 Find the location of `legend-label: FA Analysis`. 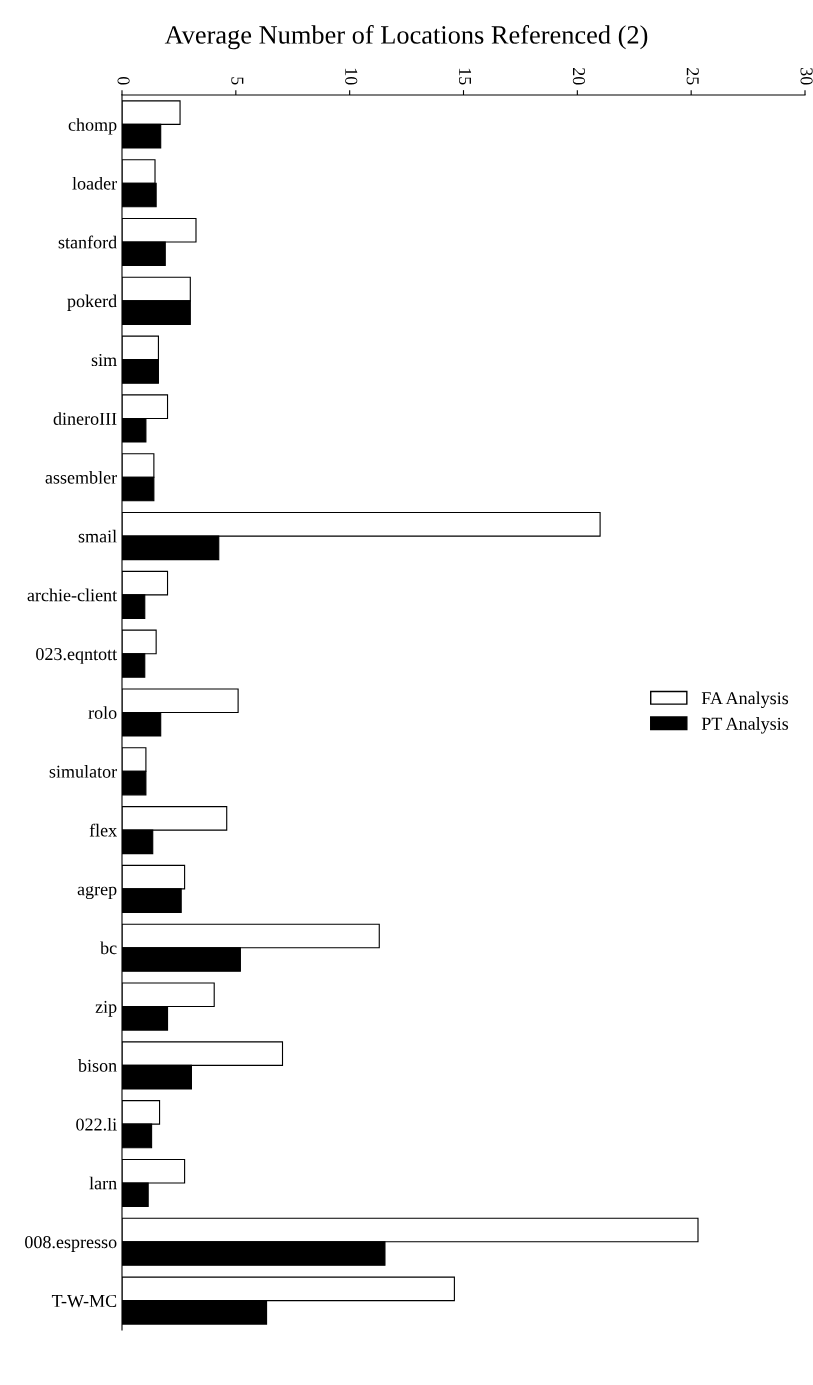

legend-label: FA Analysis is located at coordinates (745, 699).